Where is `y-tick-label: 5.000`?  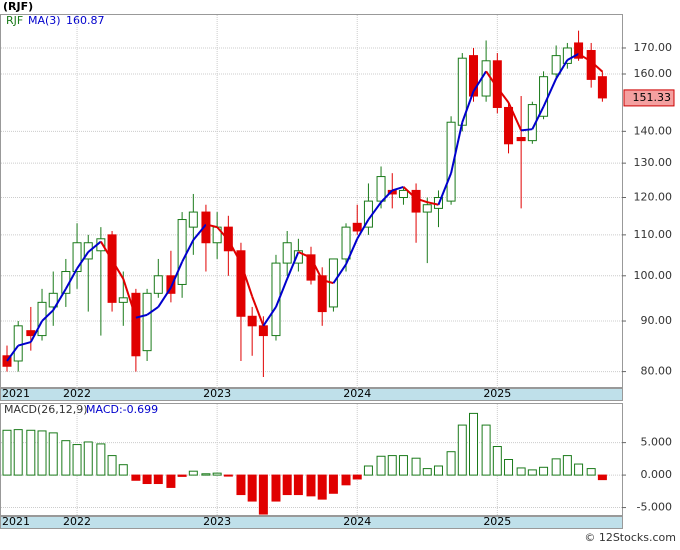
y-tick-label: 5.000 is located at coordinates (657, 442).